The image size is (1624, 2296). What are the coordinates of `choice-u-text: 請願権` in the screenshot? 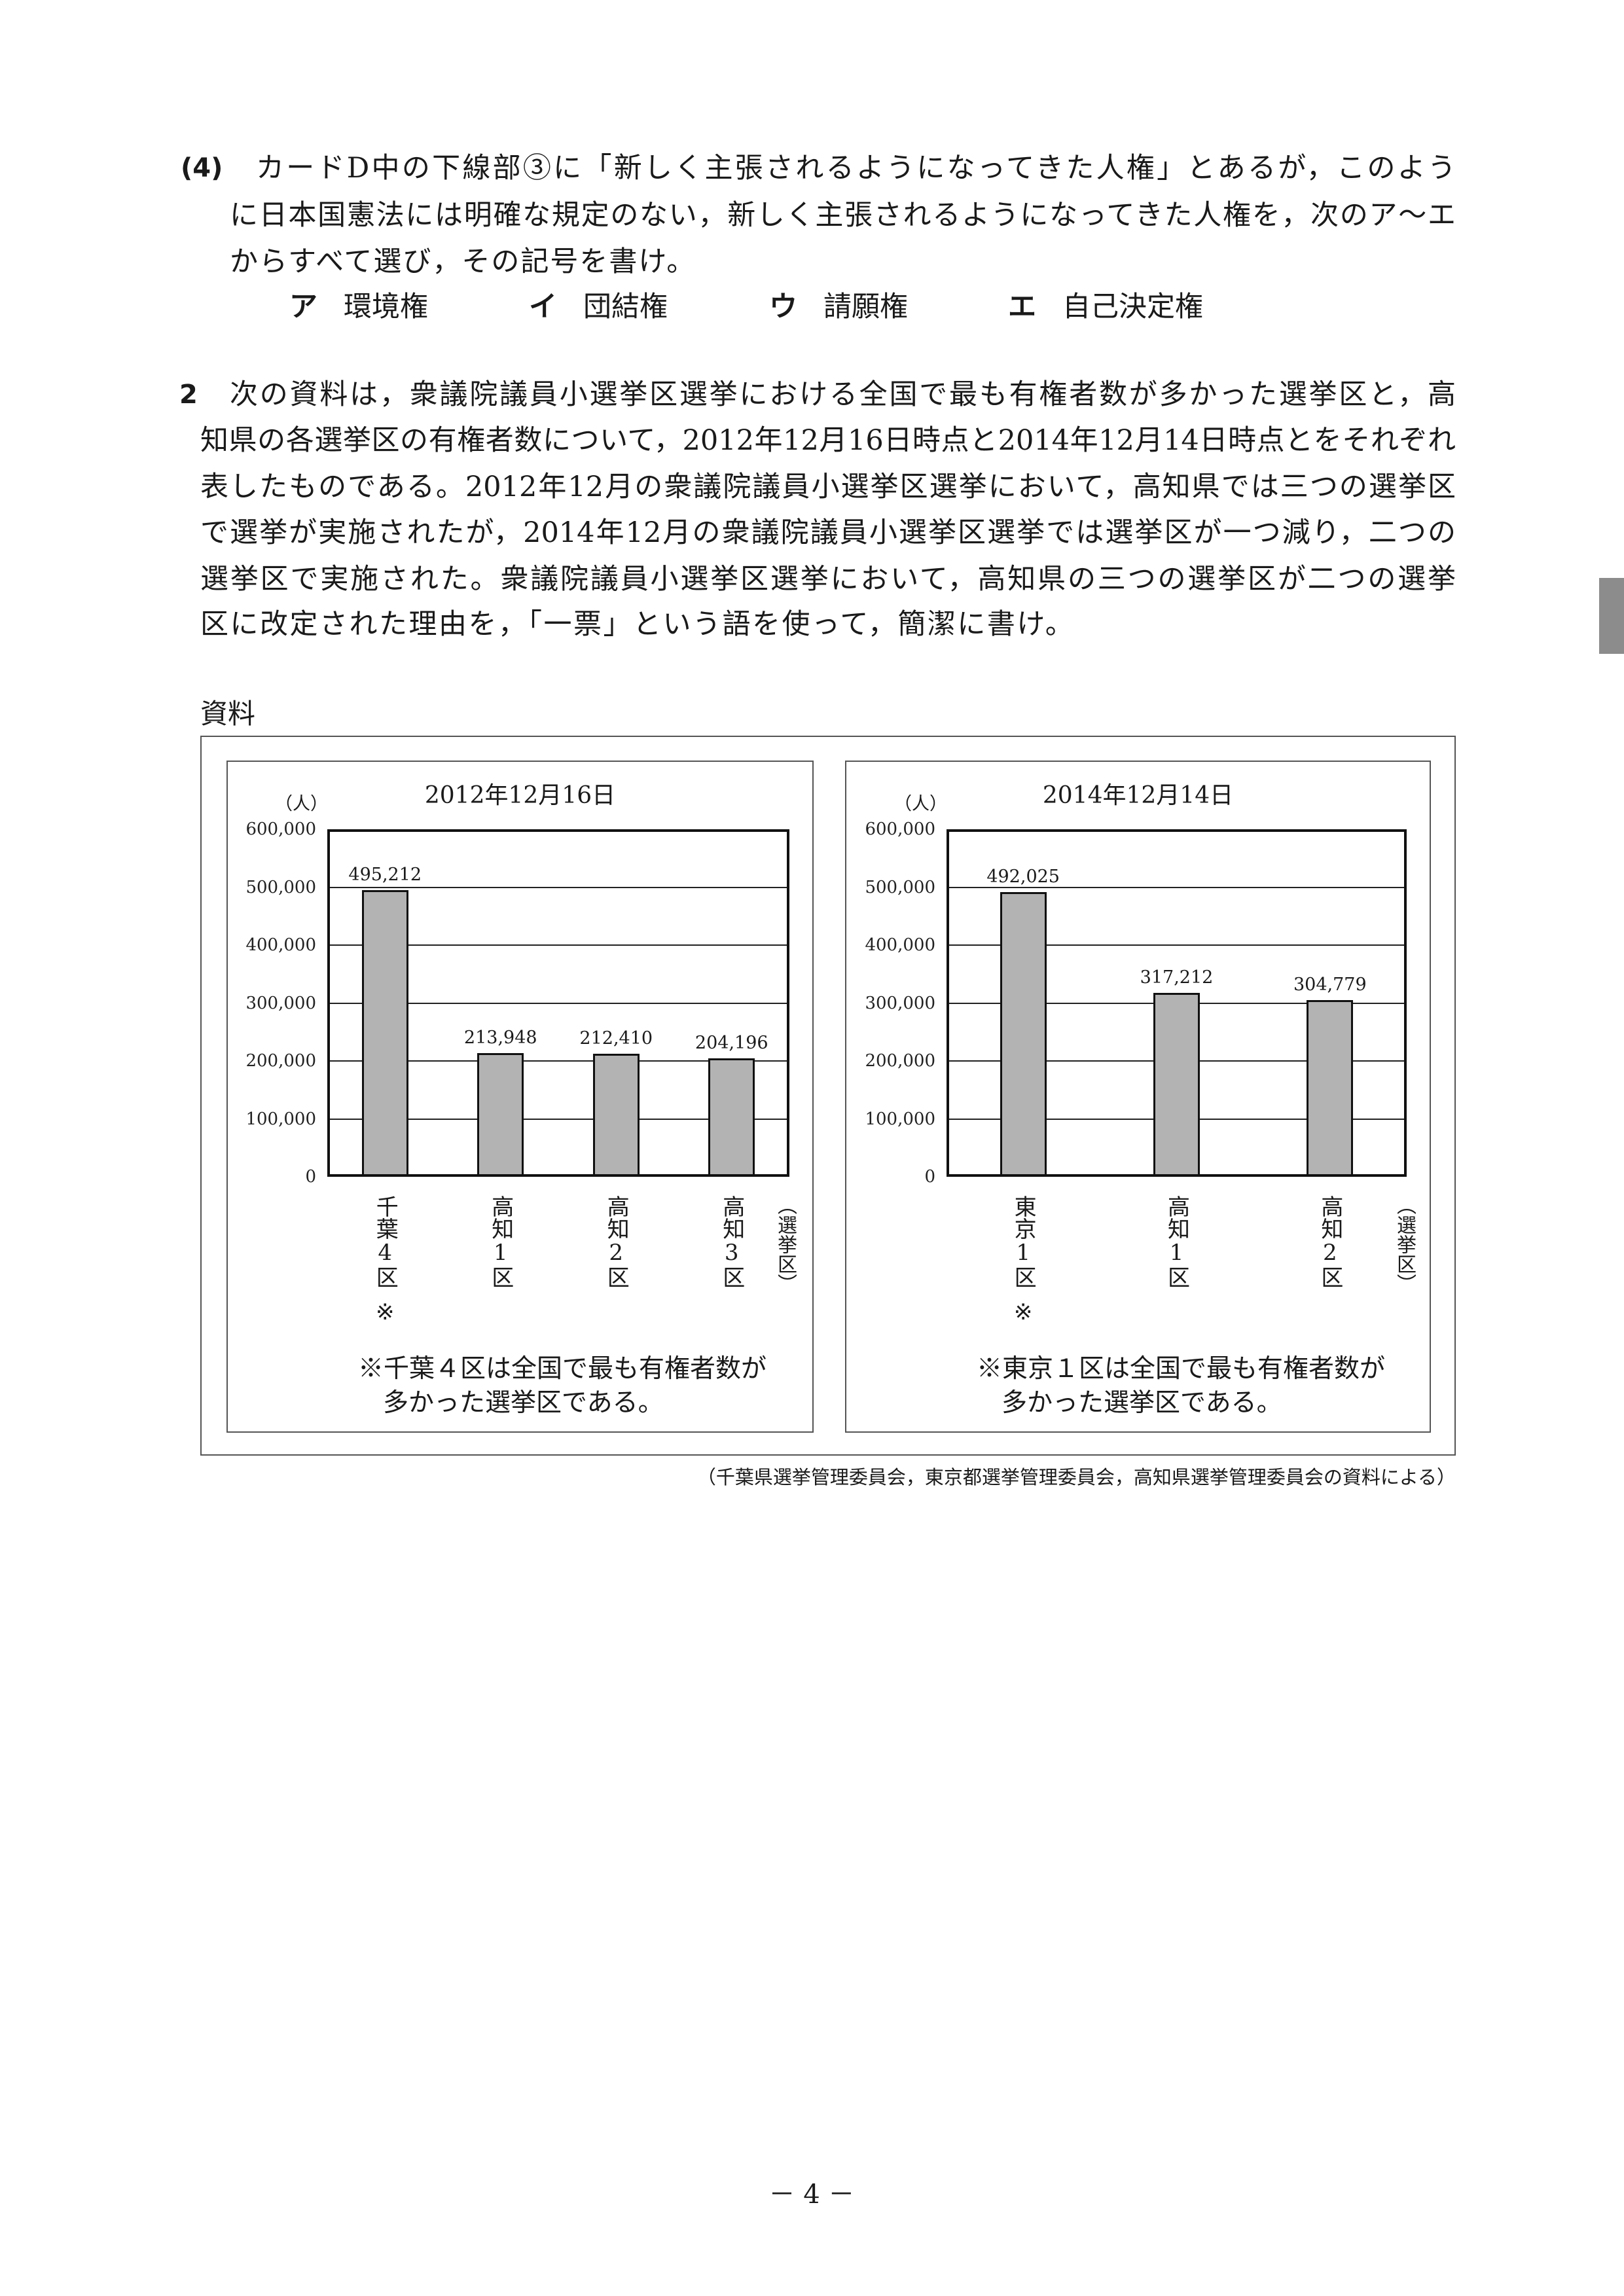 It's located at (865, 307).